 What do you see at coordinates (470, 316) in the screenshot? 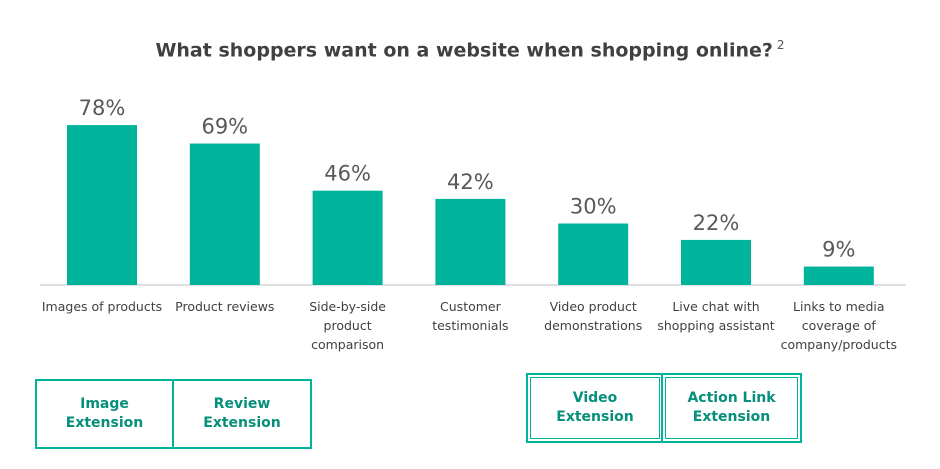
I see `category-label: Customer testimonials` at bounding box center [470, 316].